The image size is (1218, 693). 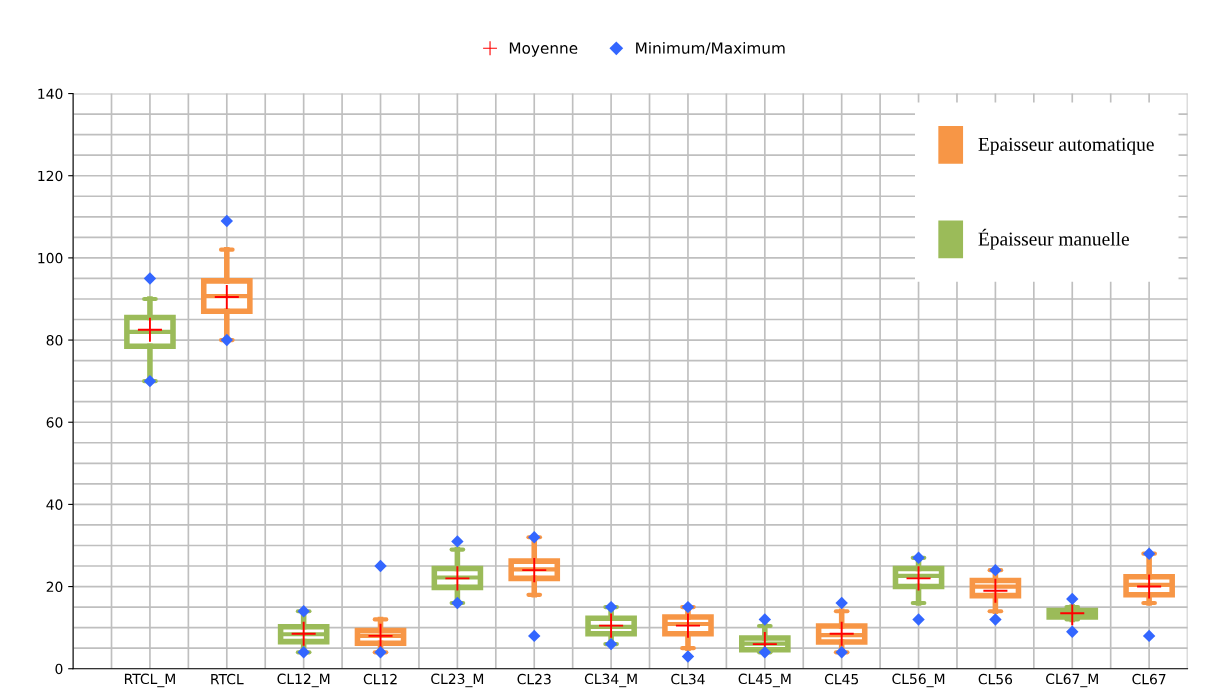 I want to click on y-tick-label: 140, so click(x=50, y=94).